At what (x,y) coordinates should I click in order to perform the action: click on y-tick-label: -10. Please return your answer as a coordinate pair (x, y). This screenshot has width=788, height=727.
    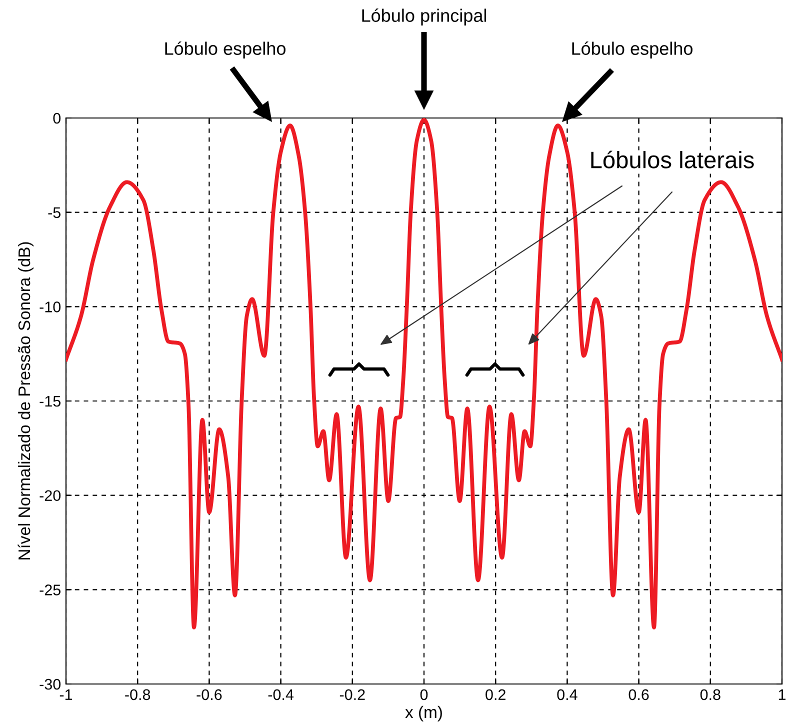
    Looking at the image, I should click on (50, 307).